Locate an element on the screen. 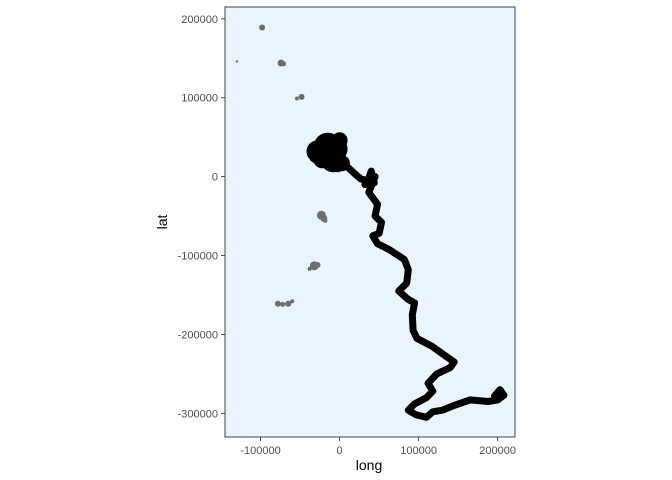 The height and width of the screenshot is (480, 672). y-tick-label: -300000 is located at coordinates (198, 414).